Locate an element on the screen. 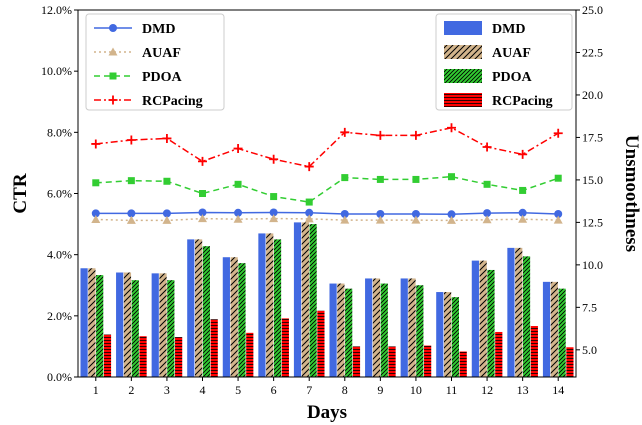 The height and width of the screenshot is (425, 642). legend-bar-label-rcpacing: RCPacing is located at coordinates (522, 101).